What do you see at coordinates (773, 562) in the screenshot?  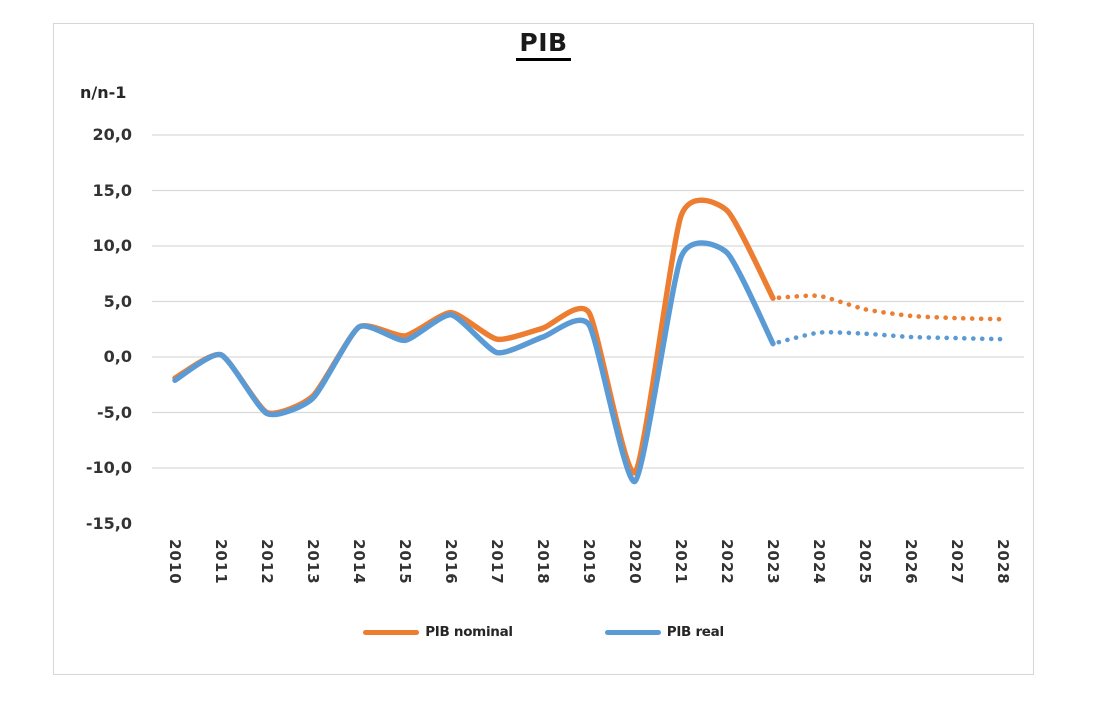 I see `x-tick-label: 2023` at bounding box center [773, 562].